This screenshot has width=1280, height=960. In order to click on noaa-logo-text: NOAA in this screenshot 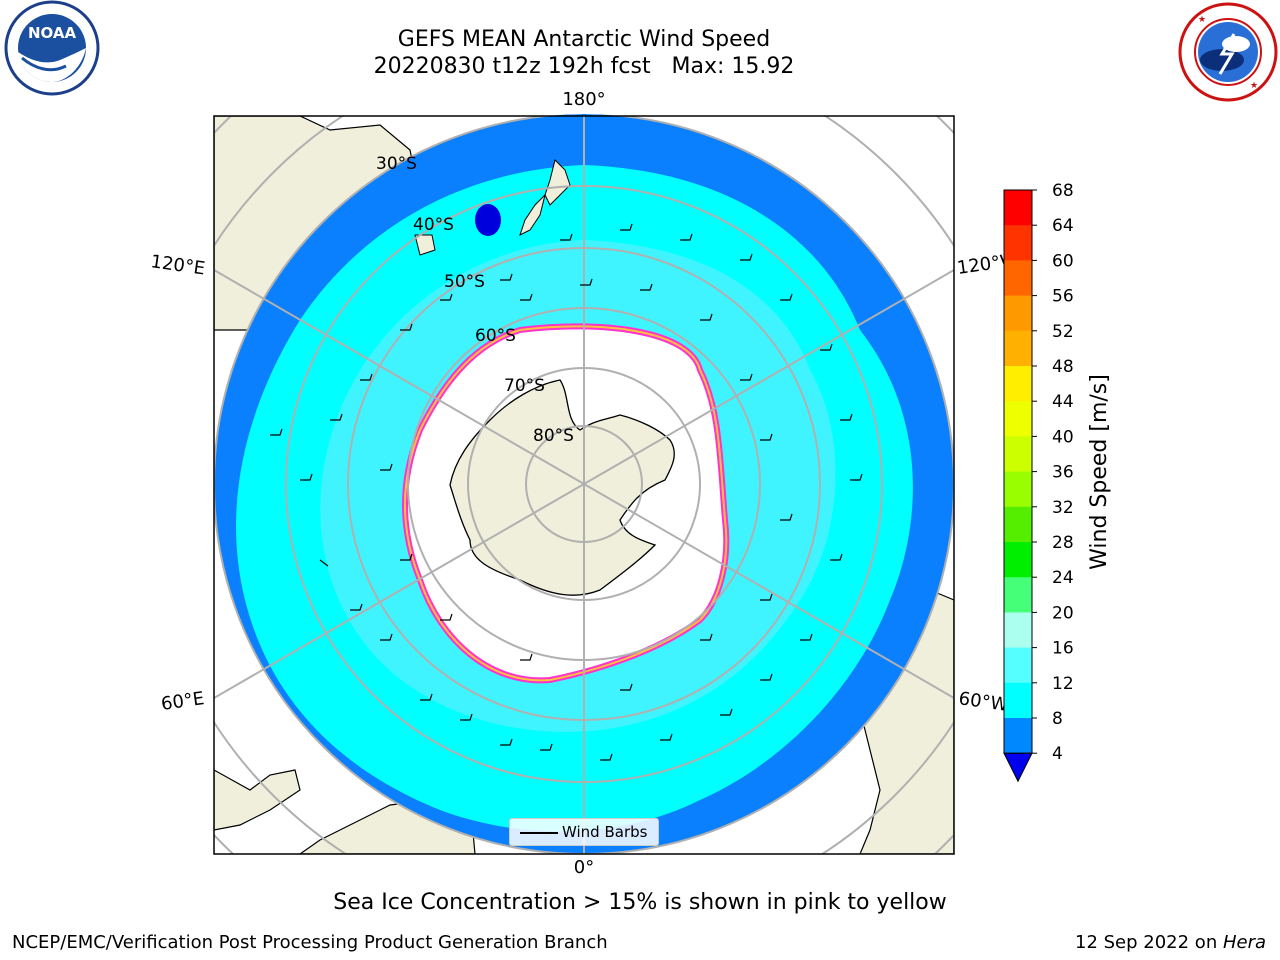, I will do `click(52, 33)`.